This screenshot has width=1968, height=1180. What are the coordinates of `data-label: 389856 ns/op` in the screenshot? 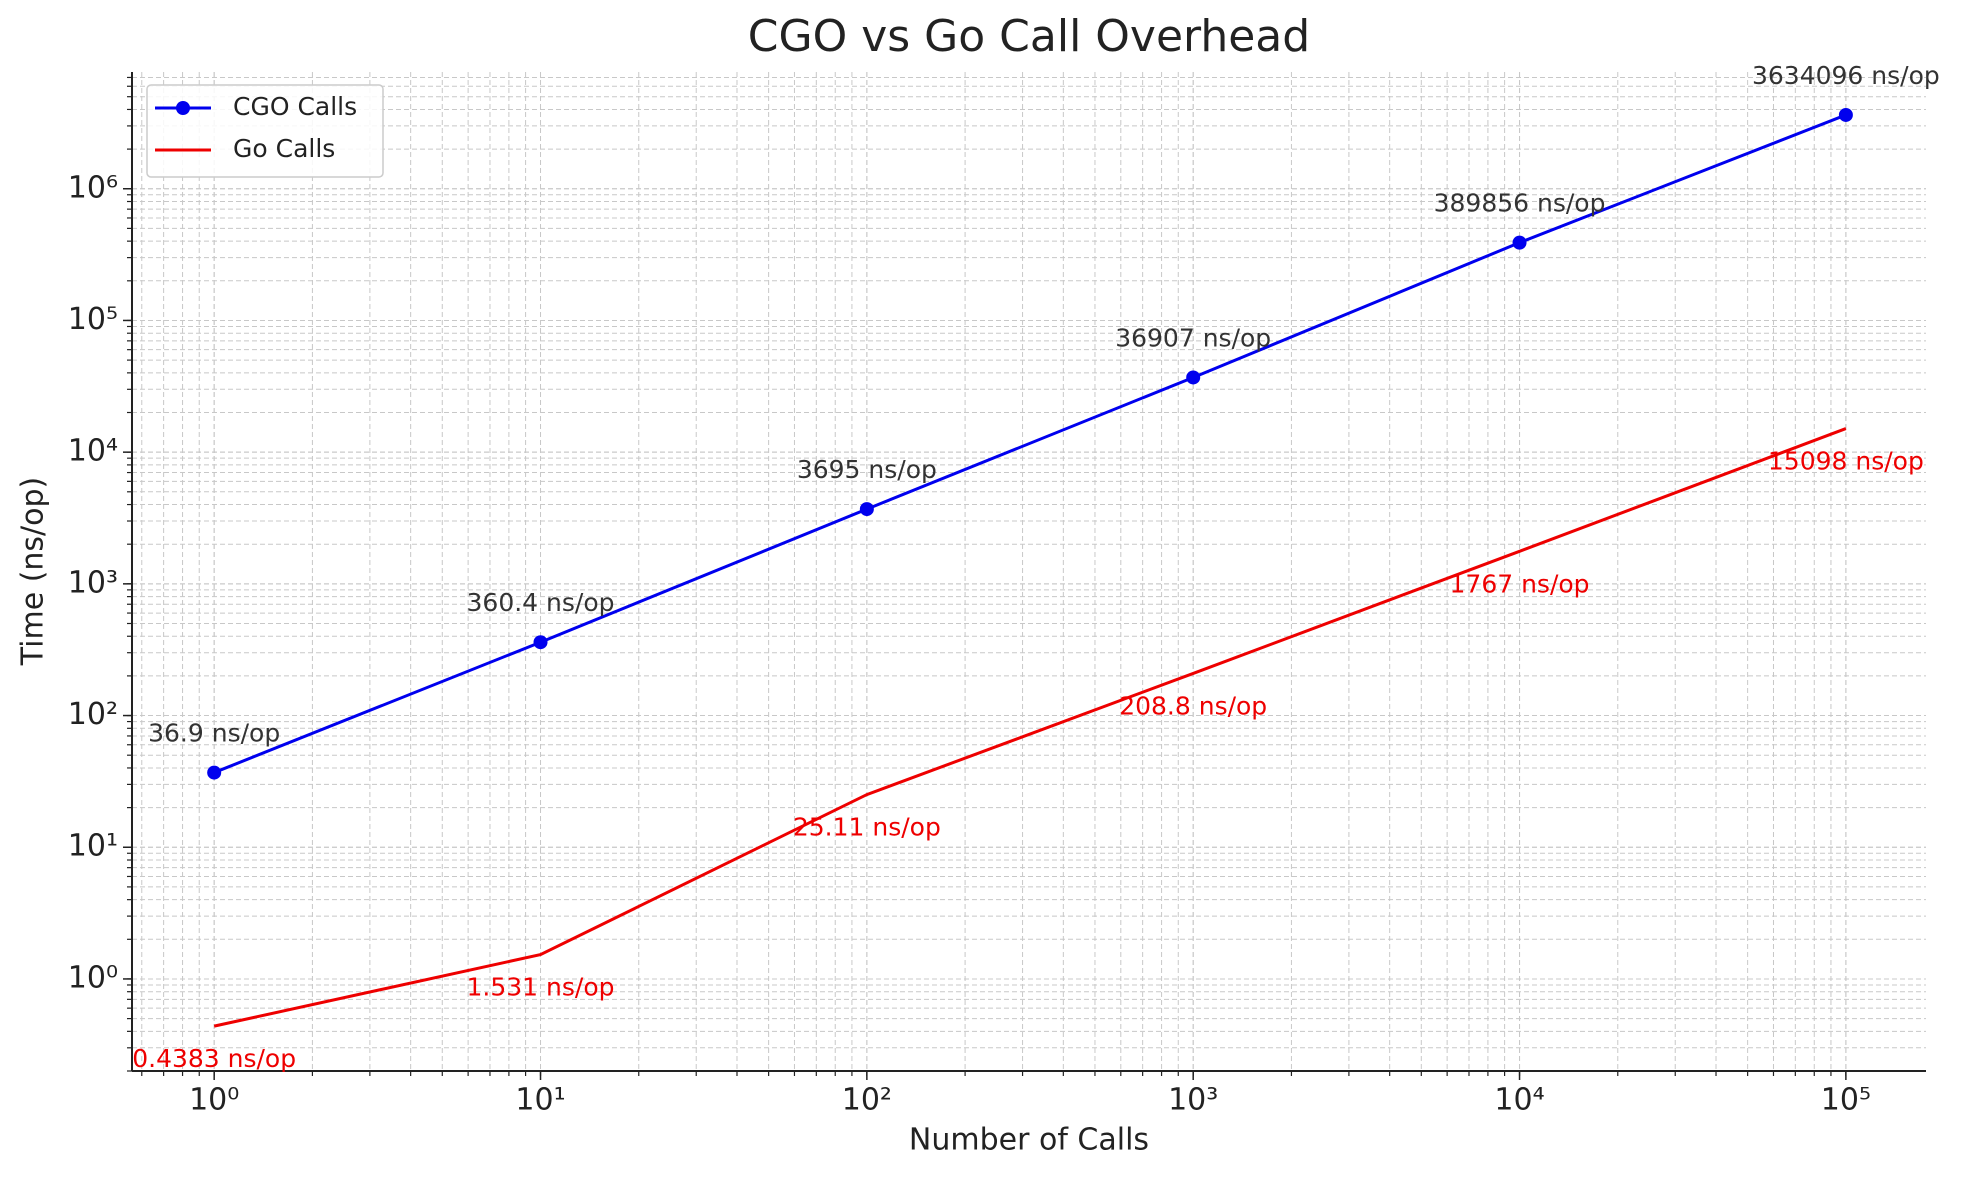 It's located at (1520, 203).